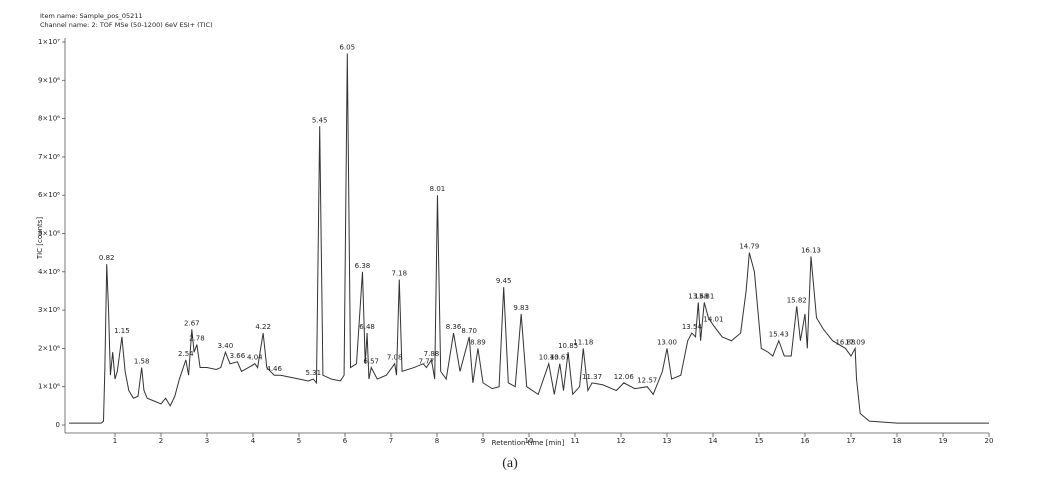 The image size is (1054, 492). Describe the element at coordinates (40, 239) in the screenshot. I see `y-axis-label: TIC [counts]` at that location.